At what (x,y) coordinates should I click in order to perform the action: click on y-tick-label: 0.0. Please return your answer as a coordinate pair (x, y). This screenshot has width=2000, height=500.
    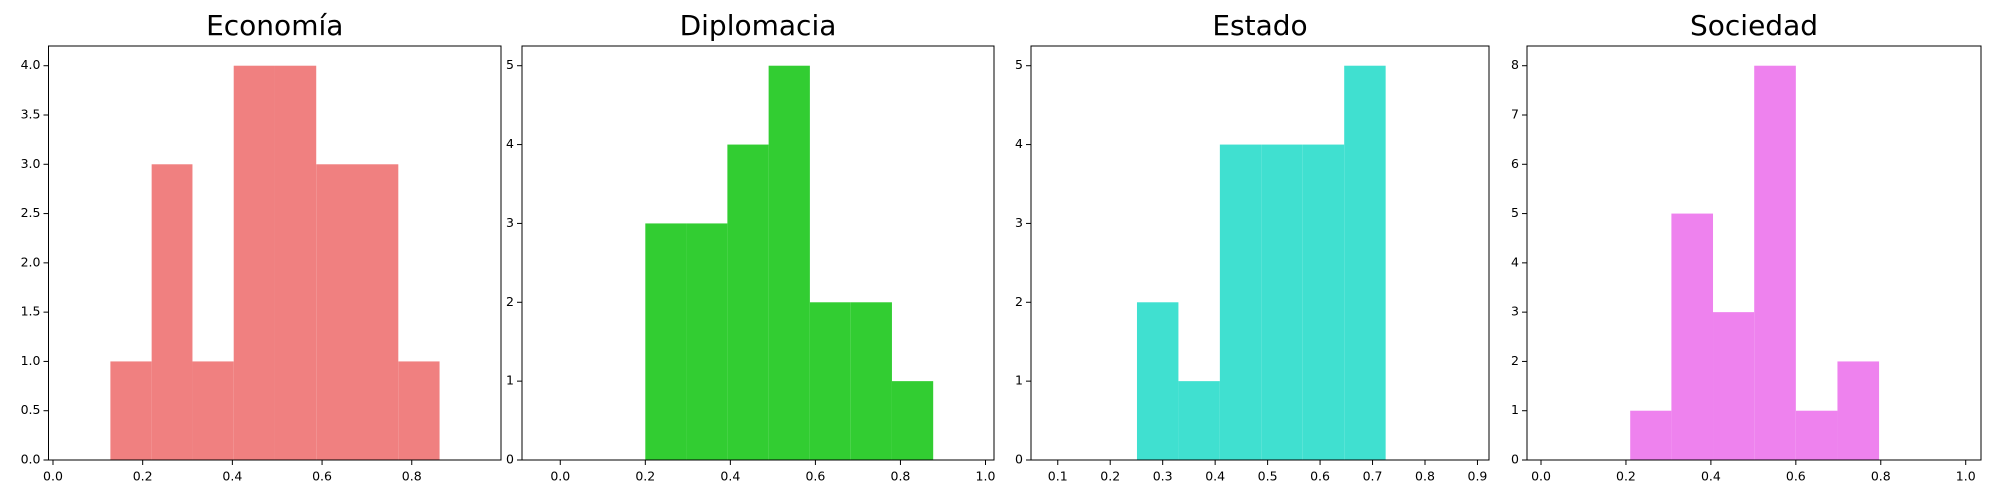
    Looking at the image, I should click on (31, 459).